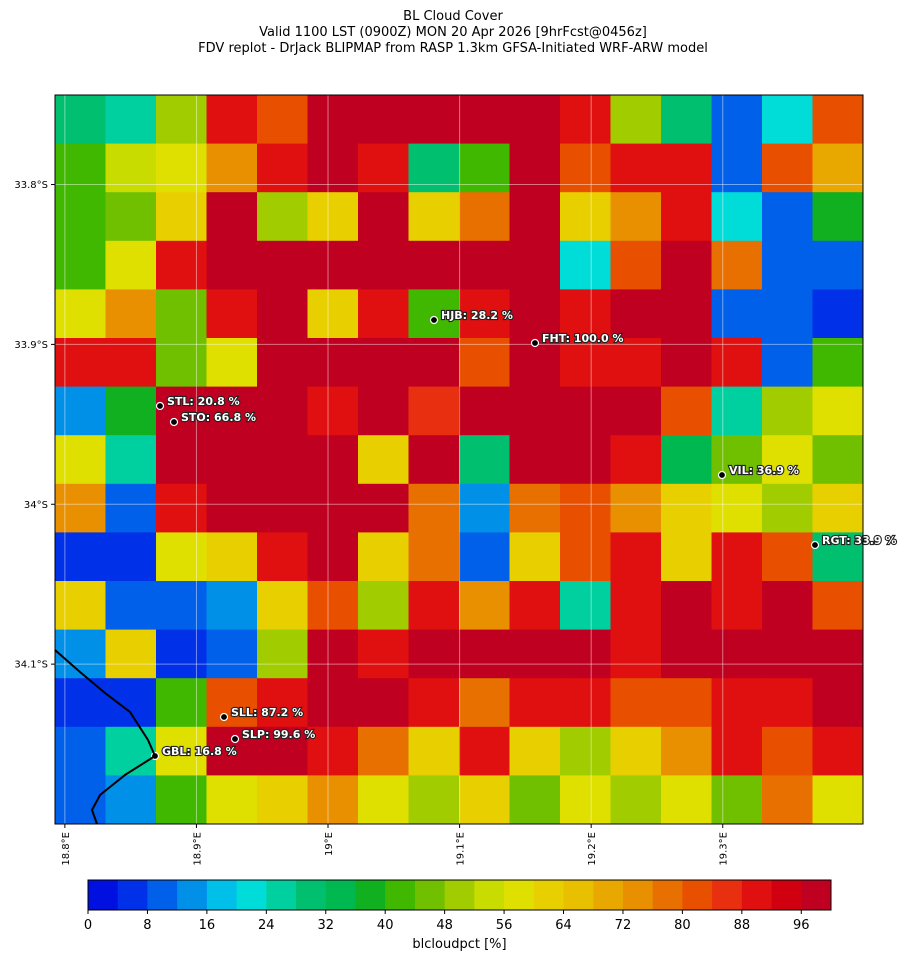  I want to click on station-label: VIL: 36.9 %, so click(764, 470).